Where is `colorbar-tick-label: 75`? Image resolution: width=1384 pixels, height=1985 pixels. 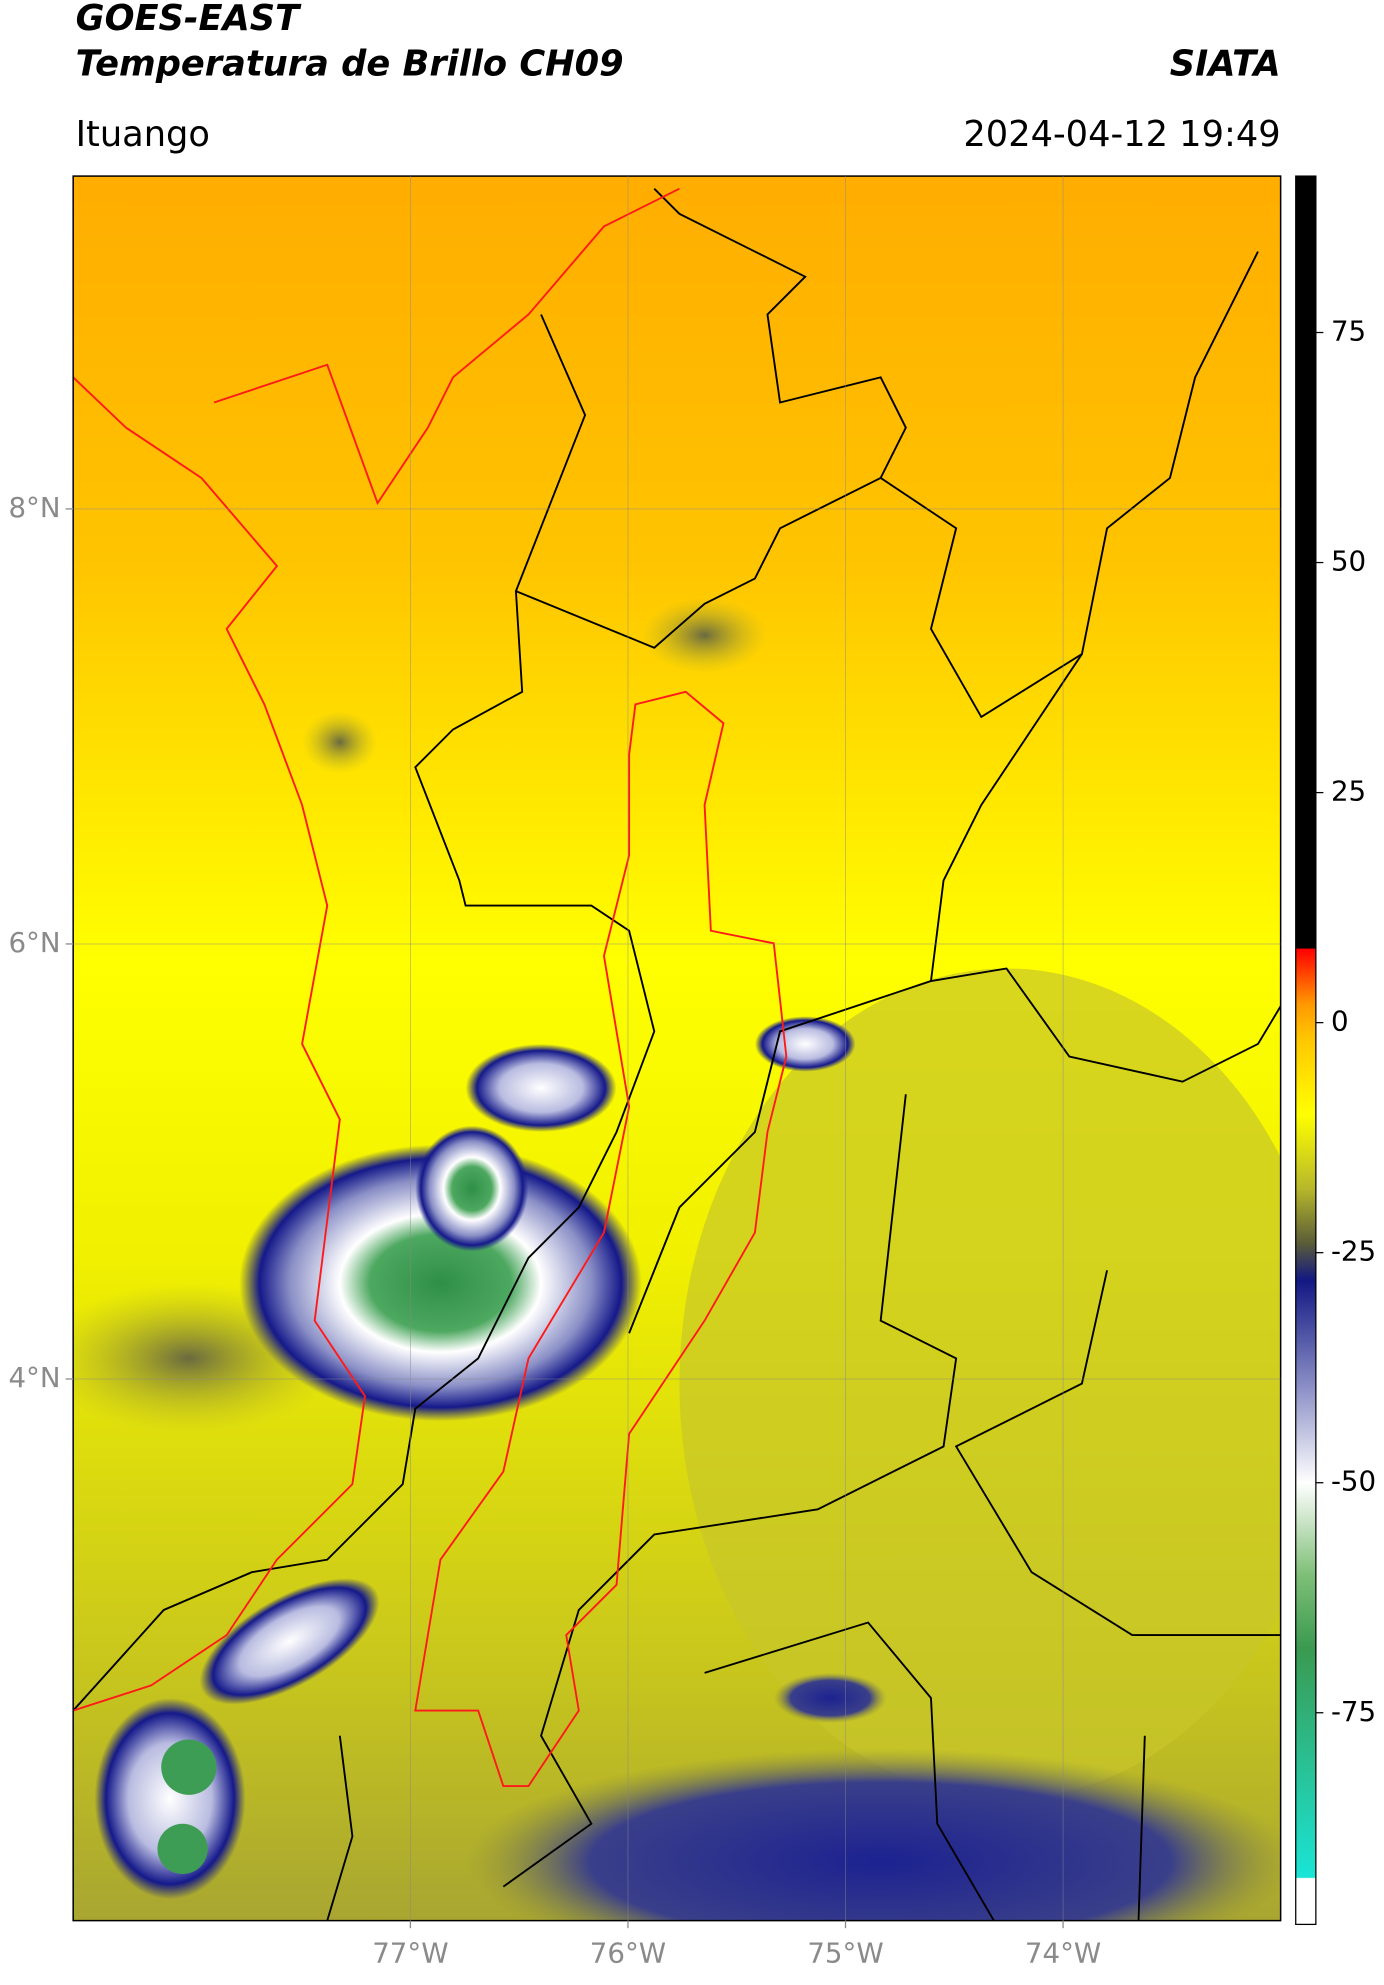 colorbar-tick-label: 75 is located at coordinates (1348, 331).